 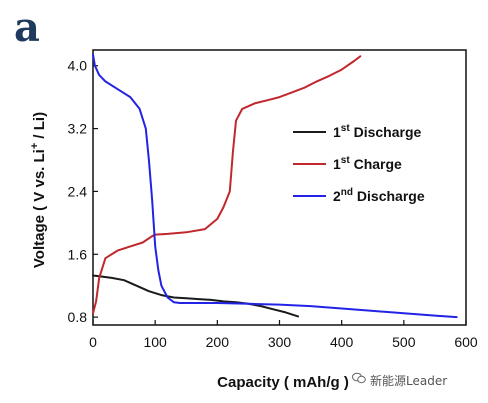 I want to click on x-tick-label: 0, so click(x=93, y=342).